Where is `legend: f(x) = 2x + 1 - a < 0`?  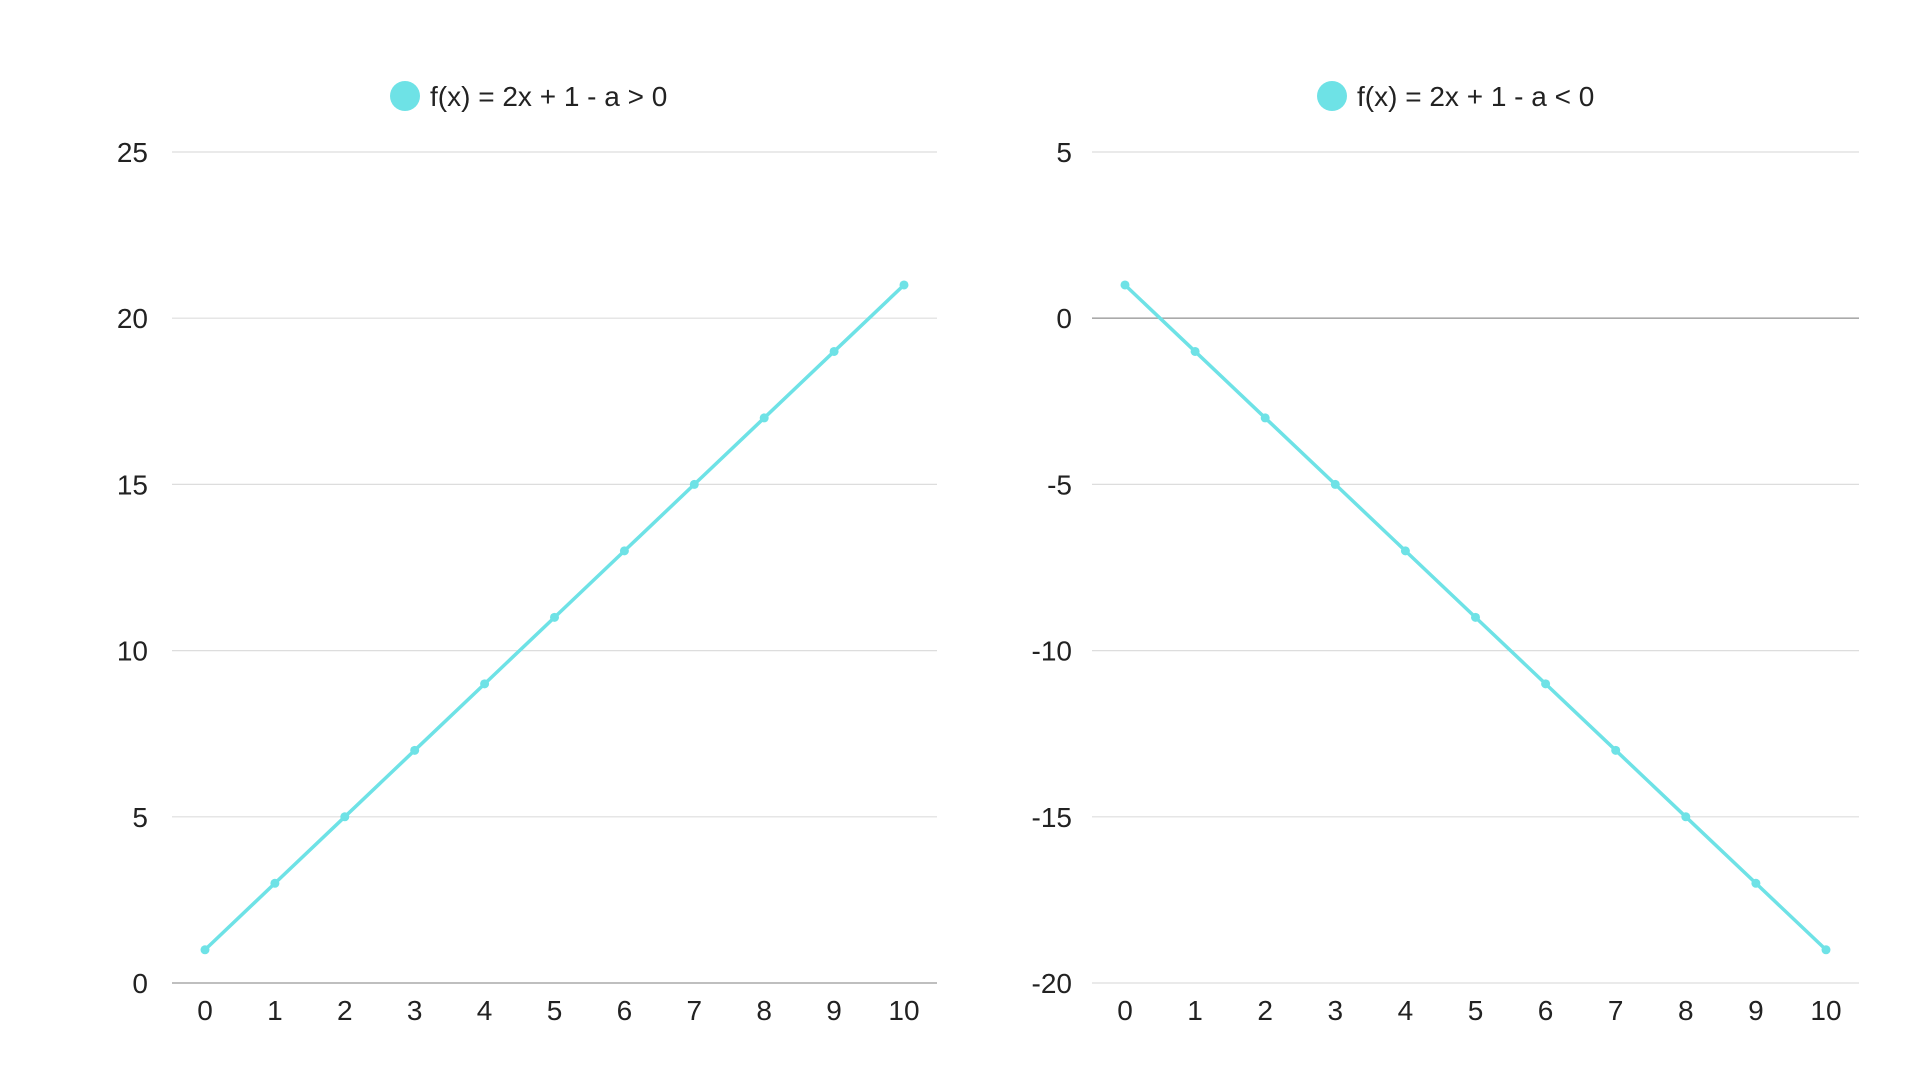 legend: f(x) = 2x + 1 - a < 0 is located at coordinates (1455, 96).